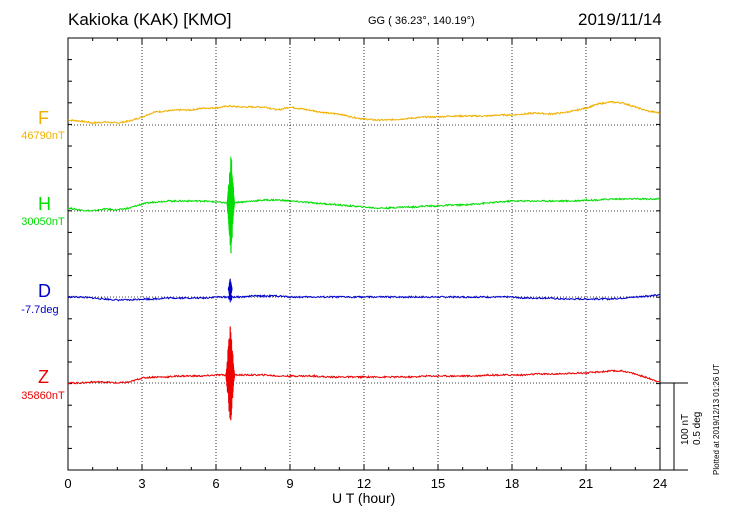 The width and height of the screenshot is (730, 520). I want to click on scale-bar-nt-label: 100 nT, so click(685, 429).